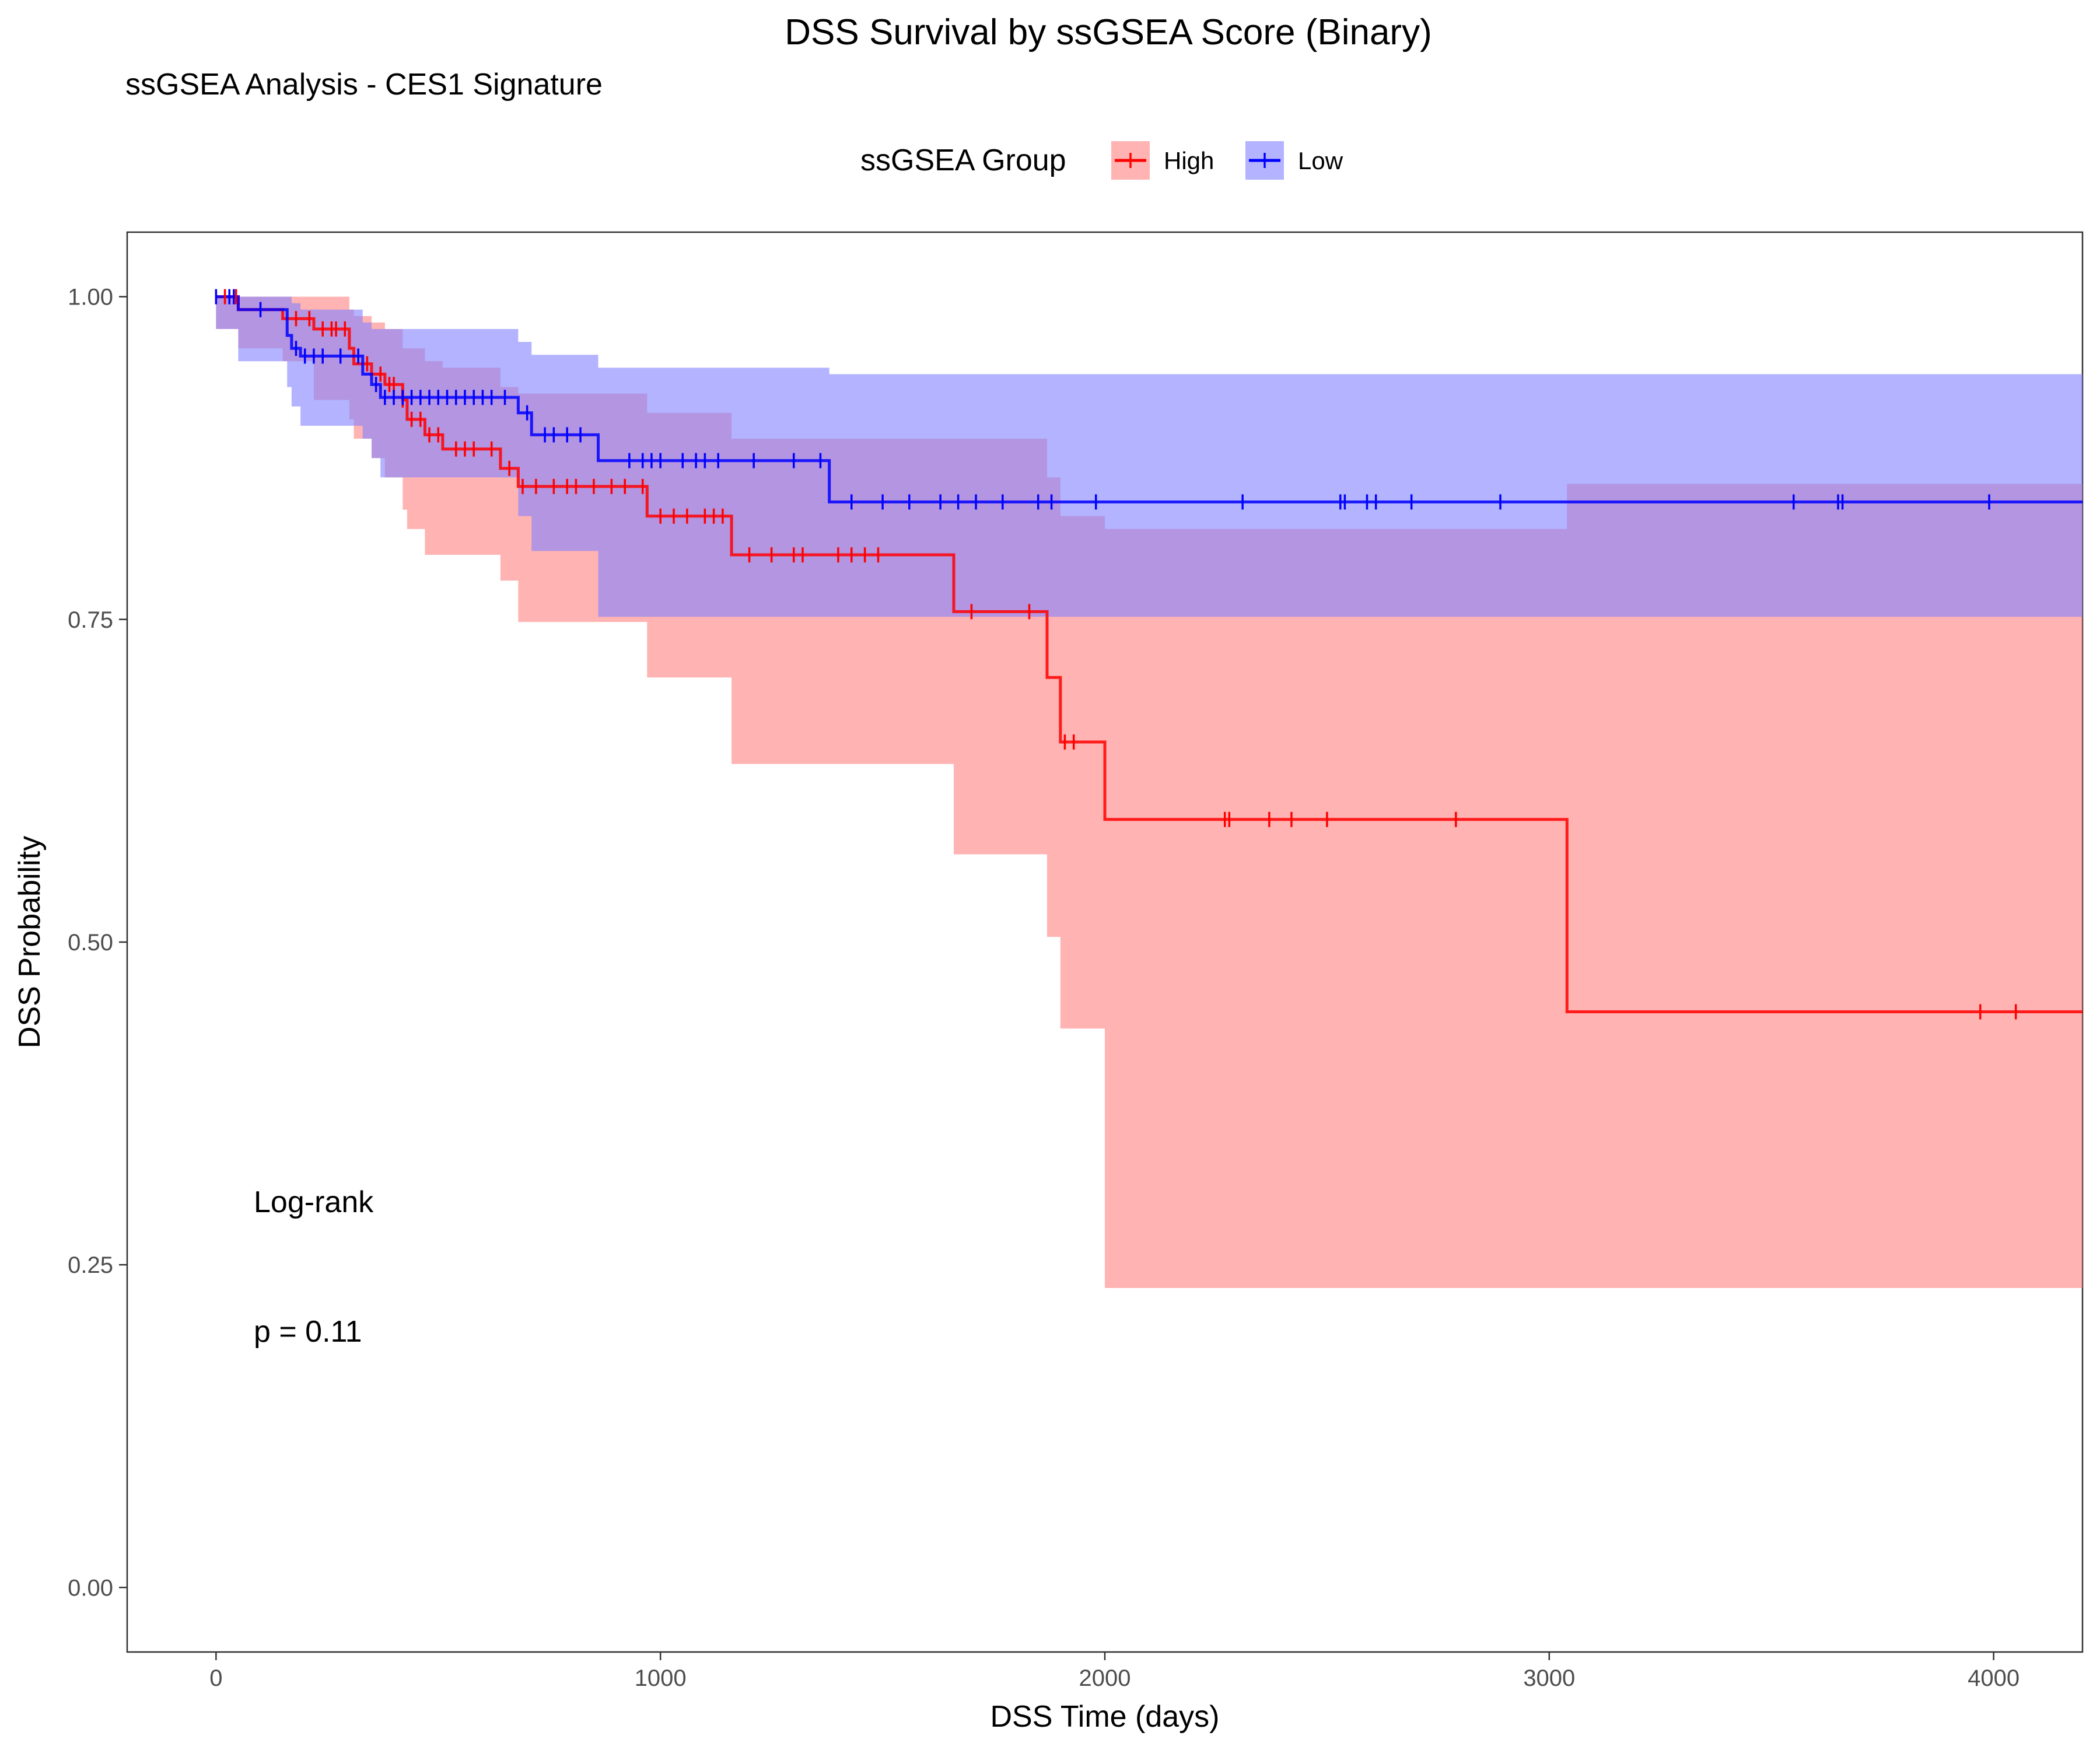 Image resolution: width=2100 pixels, height=1750 pixels. What do you see at coordinates (314, 1202) in the screenshot?
I see `logrank-label: Log-rank` at bounding box center [314, 1202].